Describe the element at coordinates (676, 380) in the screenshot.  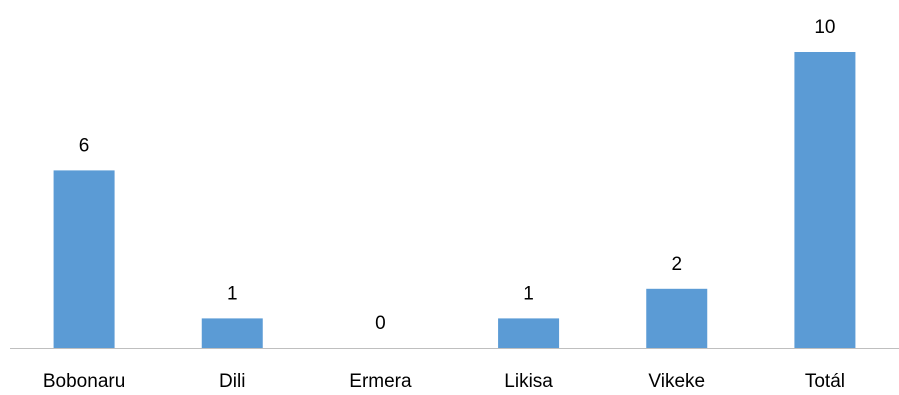
I see `x-tick-label-vikeke: Vikeke` at that location.